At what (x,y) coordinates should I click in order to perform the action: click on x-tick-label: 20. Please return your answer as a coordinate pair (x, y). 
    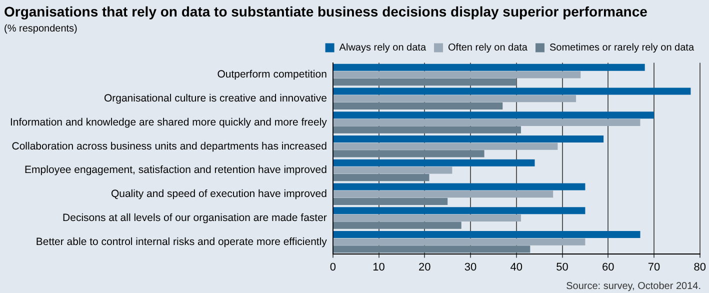
    Looking at the image, I should click on (424, 267).